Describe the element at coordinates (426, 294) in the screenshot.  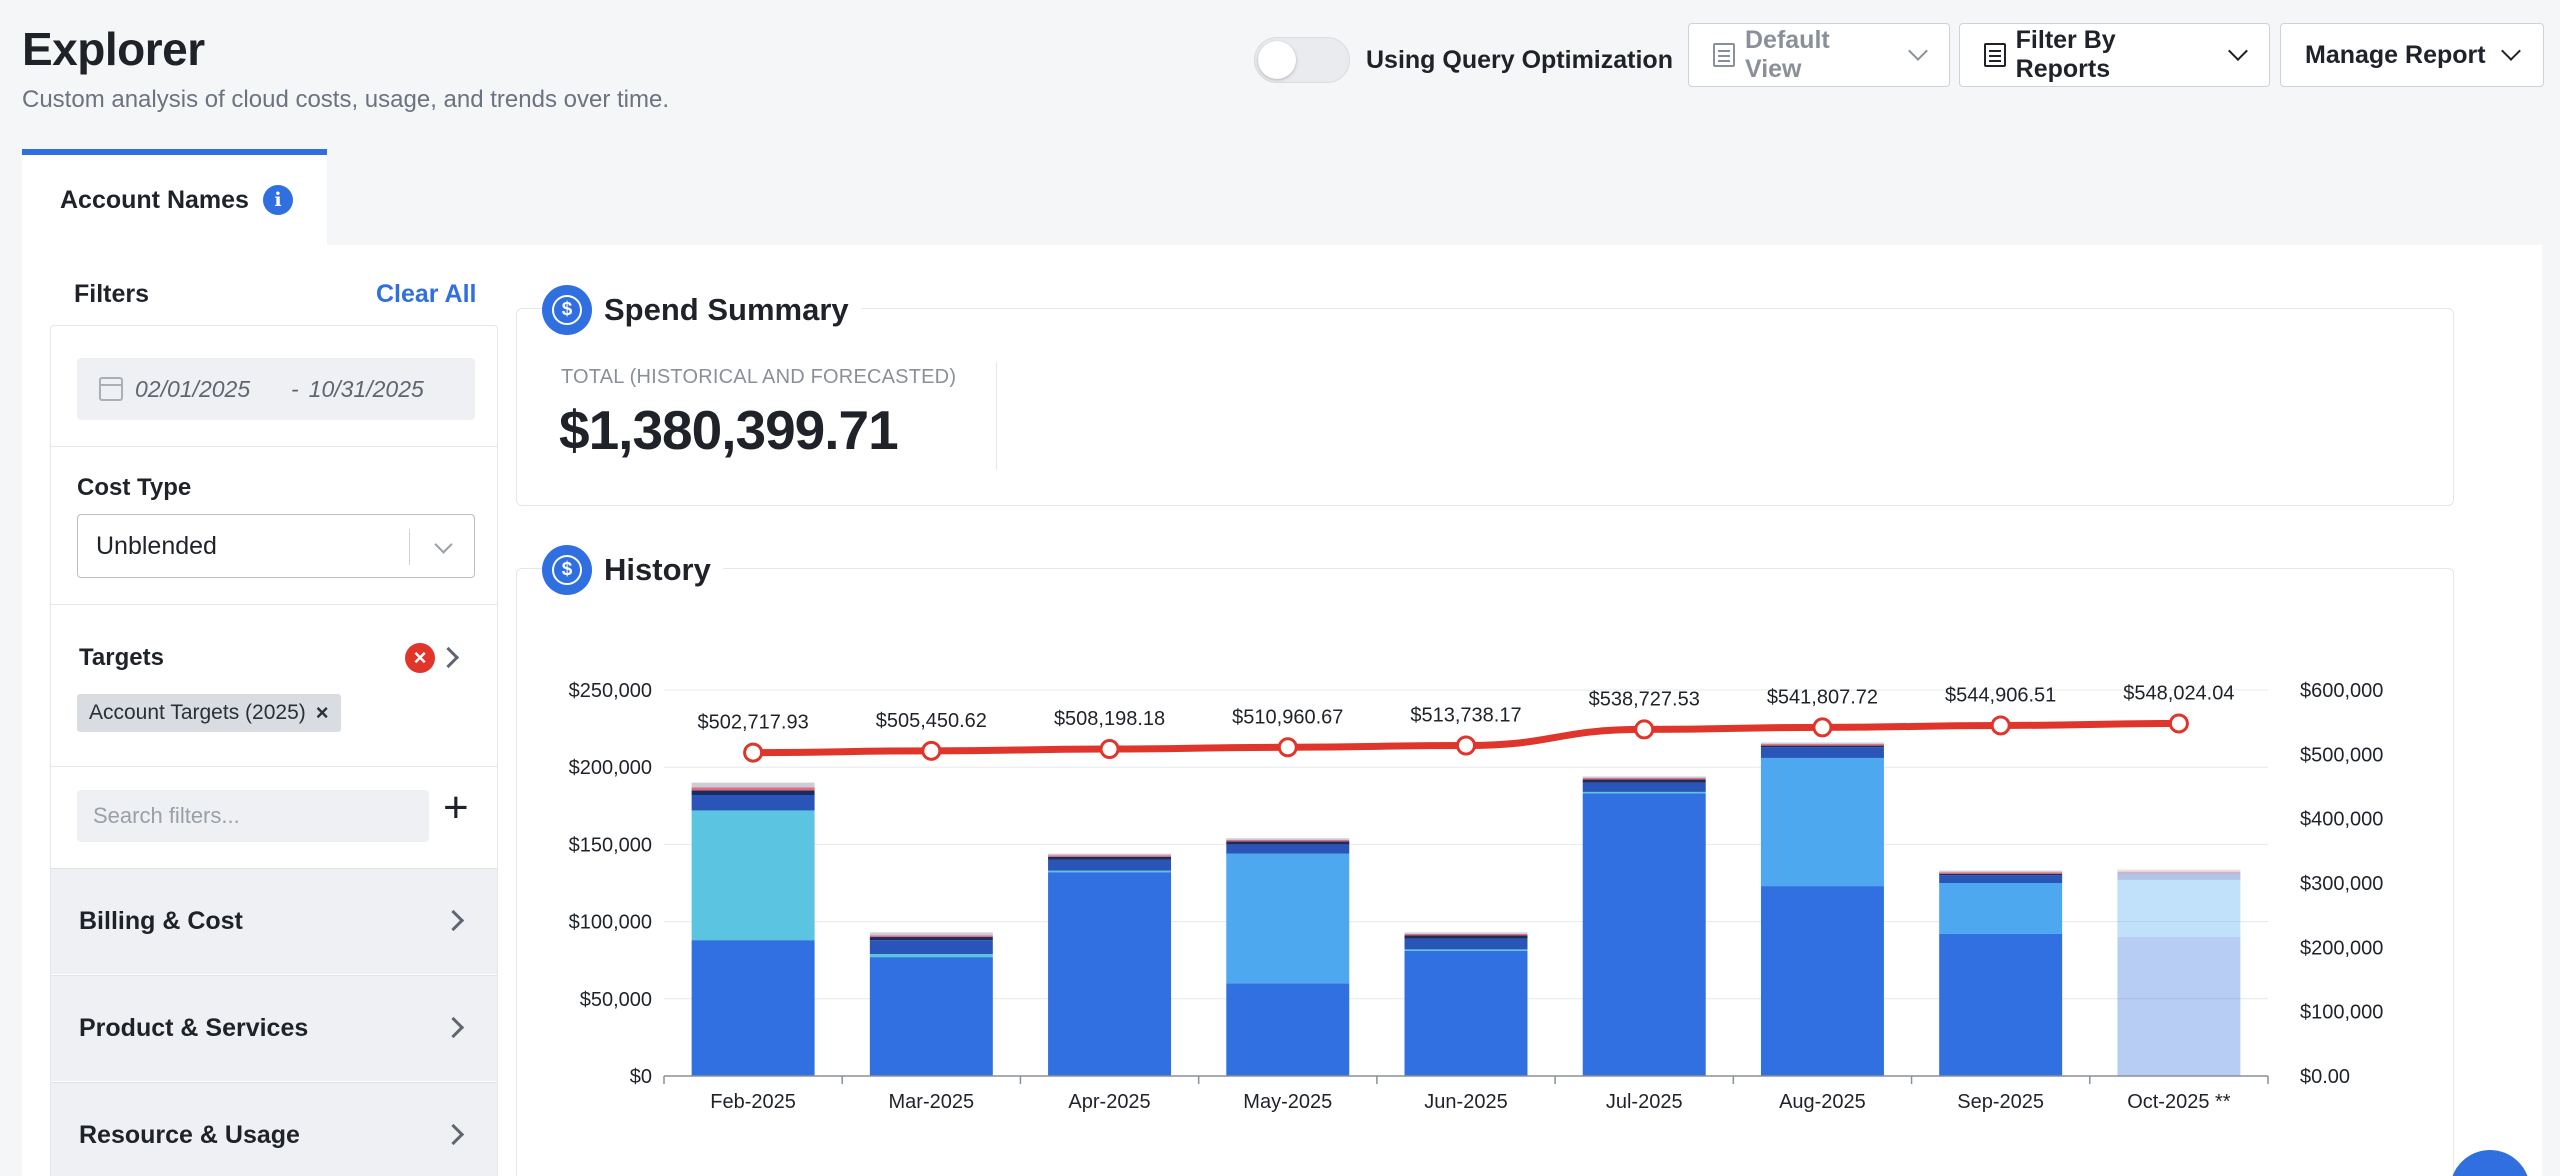
I see `clear-all-link: Clear All` at that location.